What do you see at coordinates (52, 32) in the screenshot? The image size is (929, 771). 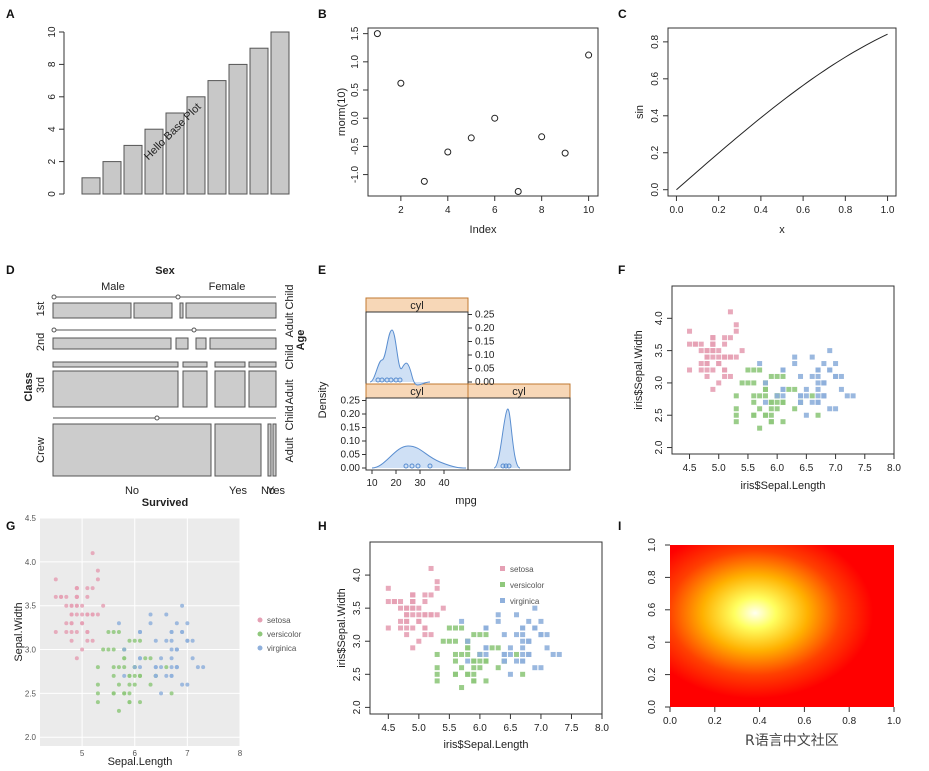 I see `y-tick-label: 10` at bounding box center [52, 32].